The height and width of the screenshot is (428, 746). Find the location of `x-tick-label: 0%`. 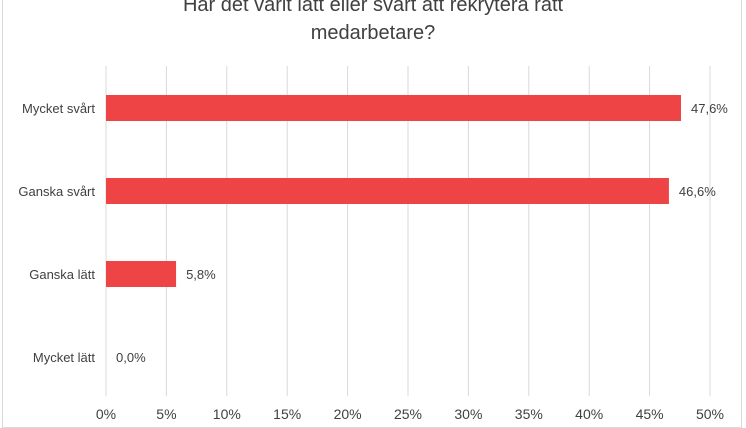

x-tick-label: 0% is located at coordinates (106, 412).